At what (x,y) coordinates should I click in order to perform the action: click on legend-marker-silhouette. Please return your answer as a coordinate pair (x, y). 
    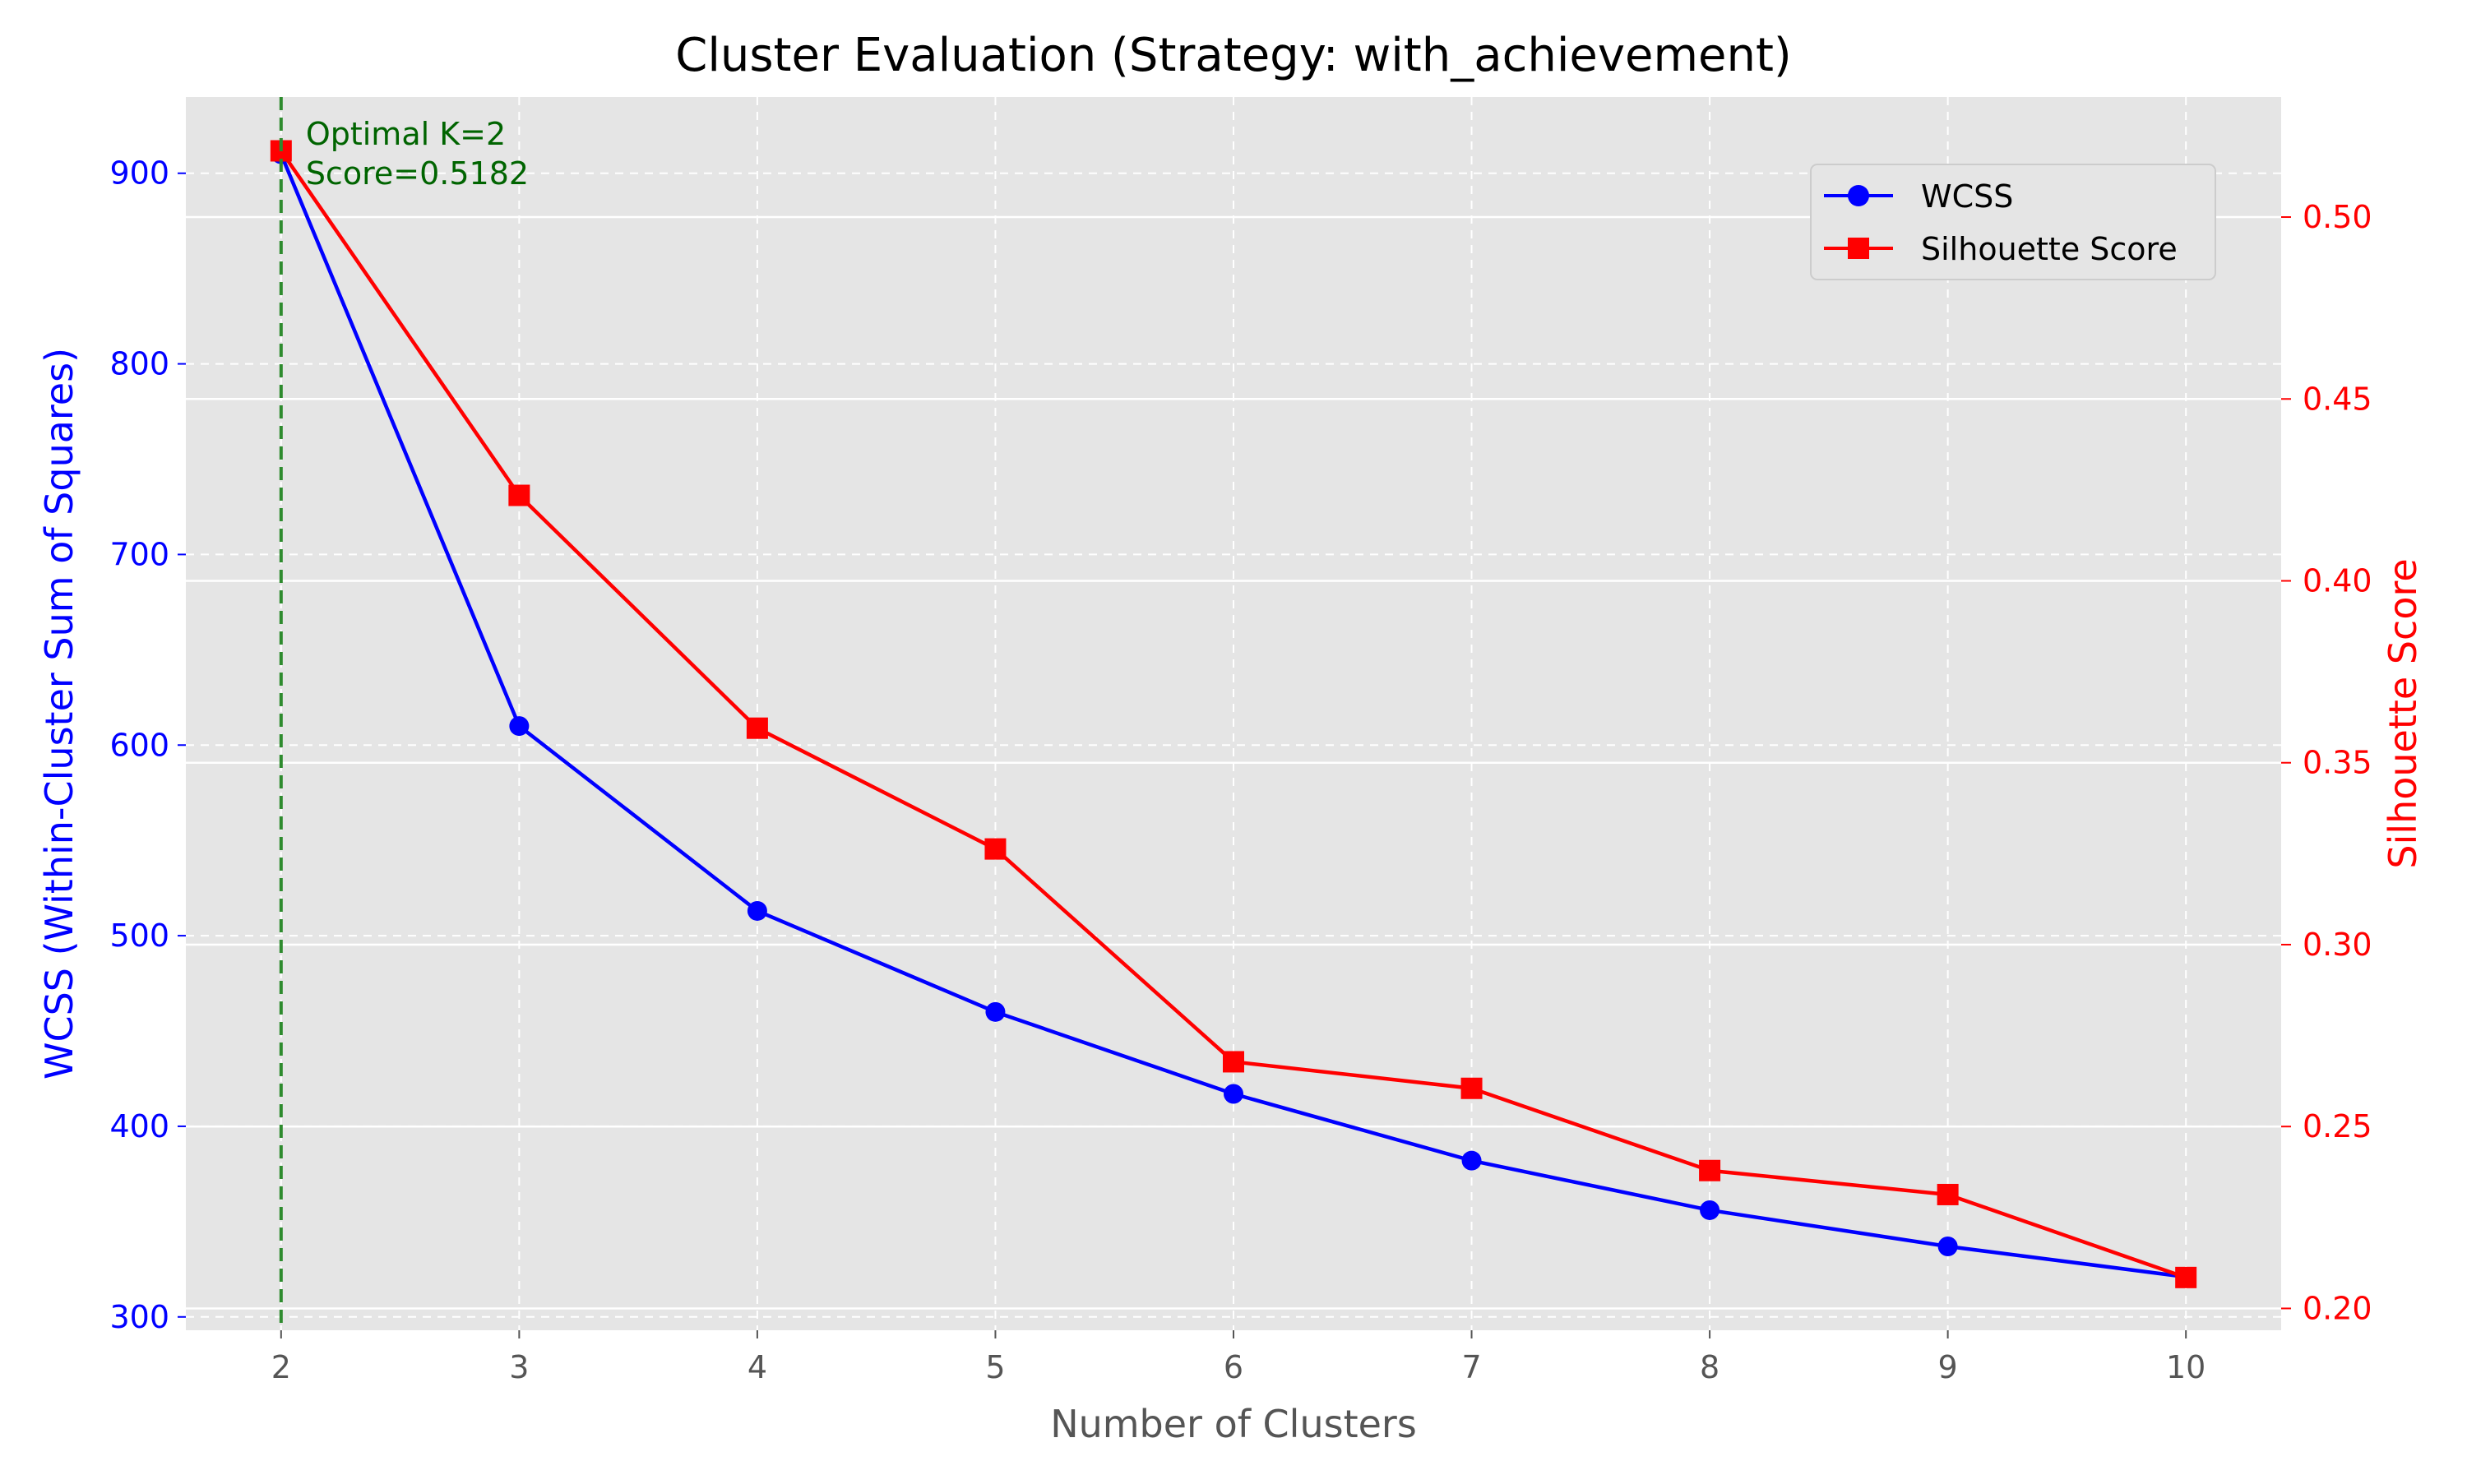
    Looking at the image, I should click on (1859, 249).